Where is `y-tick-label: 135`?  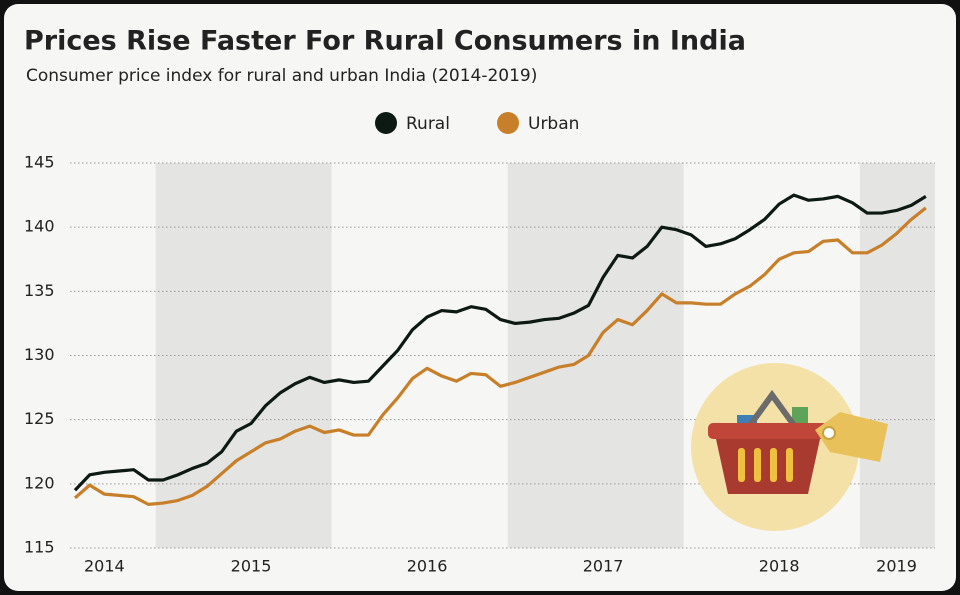 y-tick-label: 135 is located at coordinates (39, 290).